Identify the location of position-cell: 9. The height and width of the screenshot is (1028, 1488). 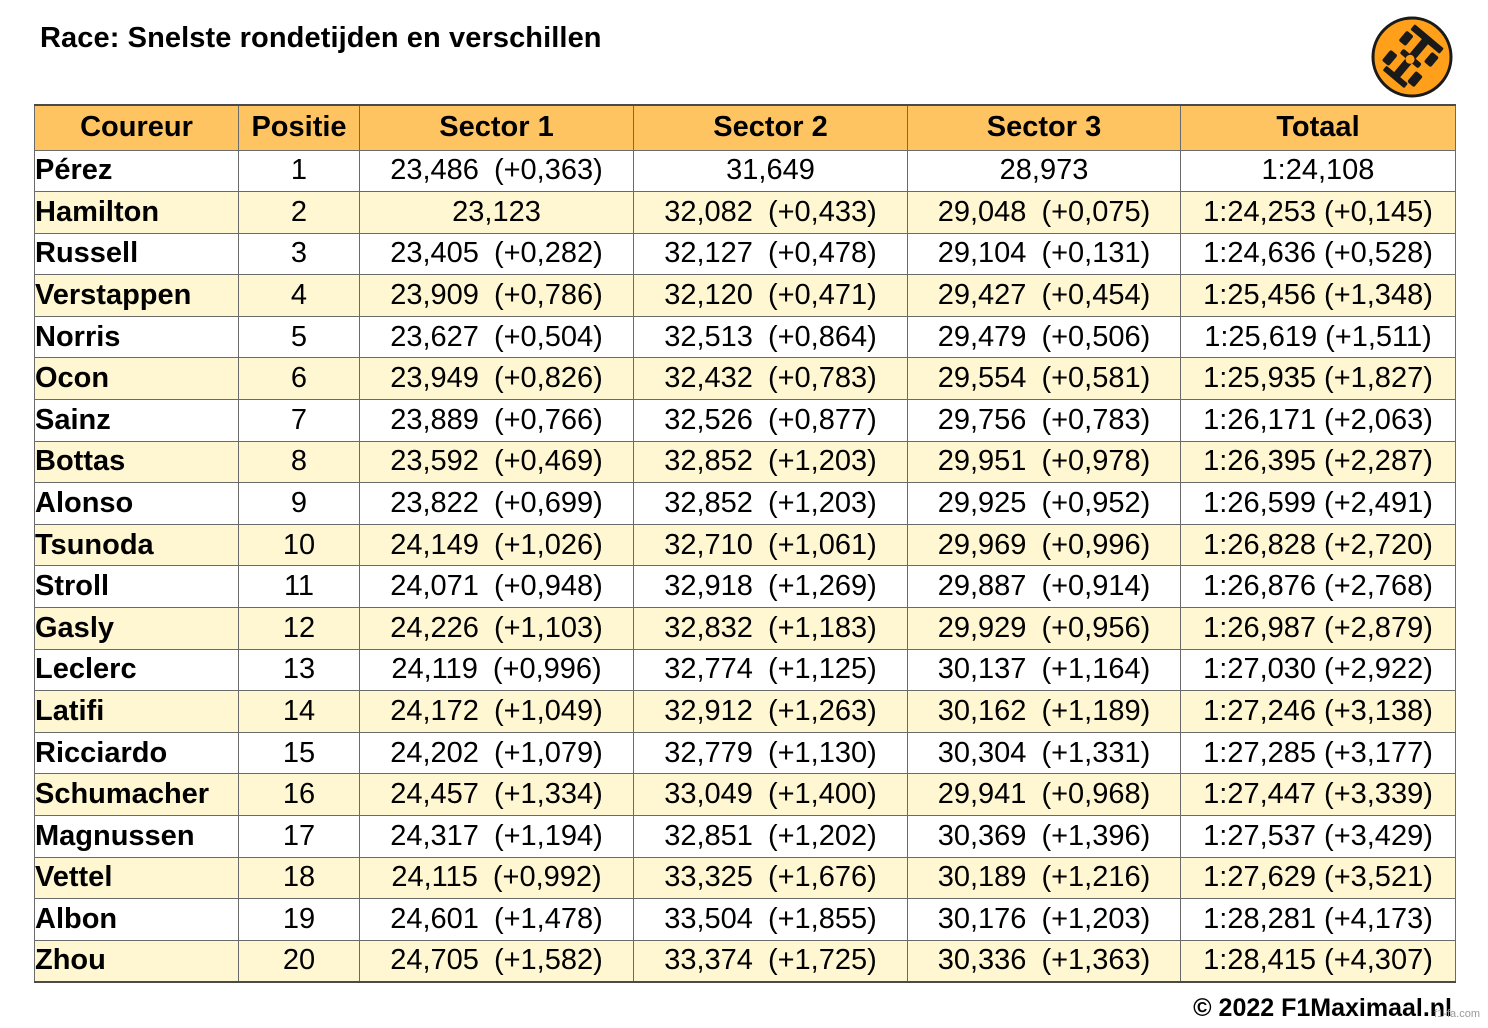
(299, 503).